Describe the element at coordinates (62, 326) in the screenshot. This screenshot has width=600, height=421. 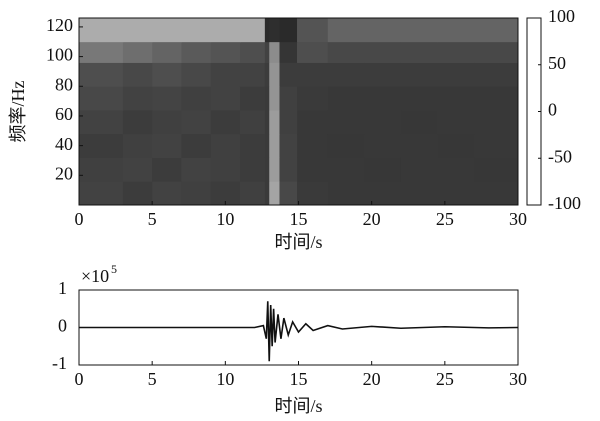
I see `y-tick-label: 0` at that location.